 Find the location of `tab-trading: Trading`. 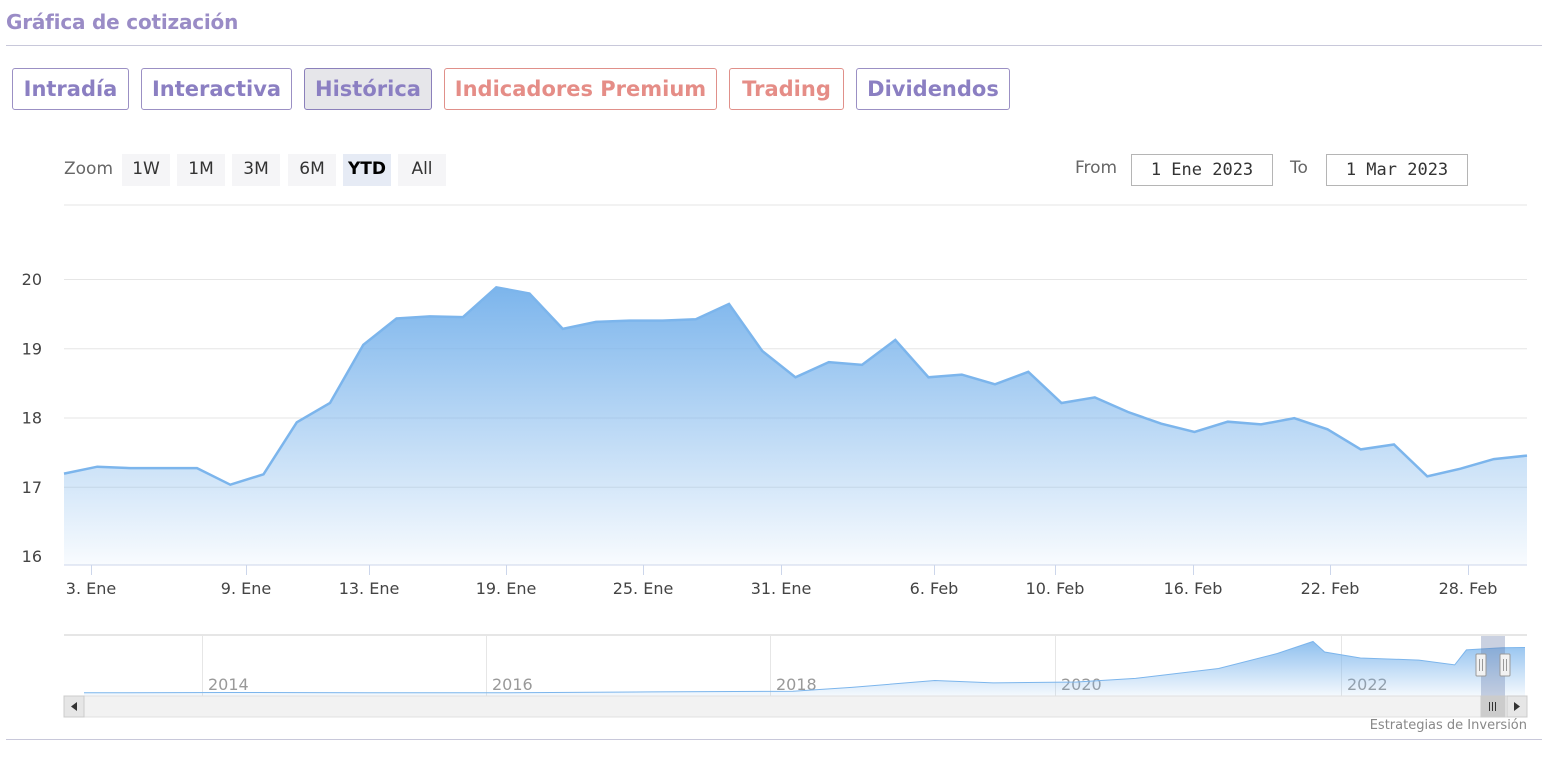

tab-trading: Trading is located at coordinates (786, 89).